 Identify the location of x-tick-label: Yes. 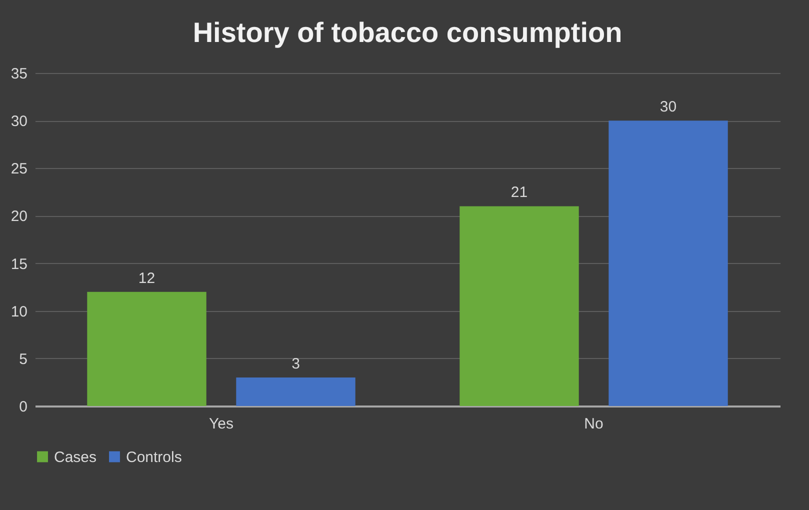
(221, 424).